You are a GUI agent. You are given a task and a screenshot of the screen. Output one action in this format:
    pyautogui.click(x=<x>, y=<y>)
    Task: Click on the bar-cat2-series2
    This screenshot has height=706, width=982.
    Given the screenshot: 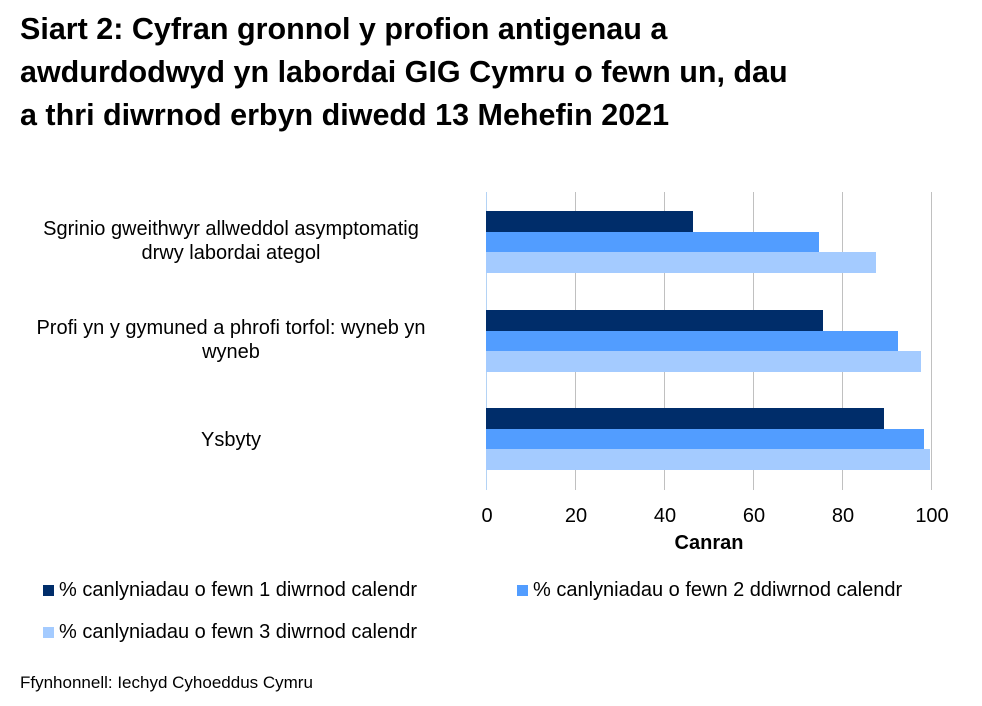 What is the action you would take?
    pyautogui.click(x=692, y=340)
    